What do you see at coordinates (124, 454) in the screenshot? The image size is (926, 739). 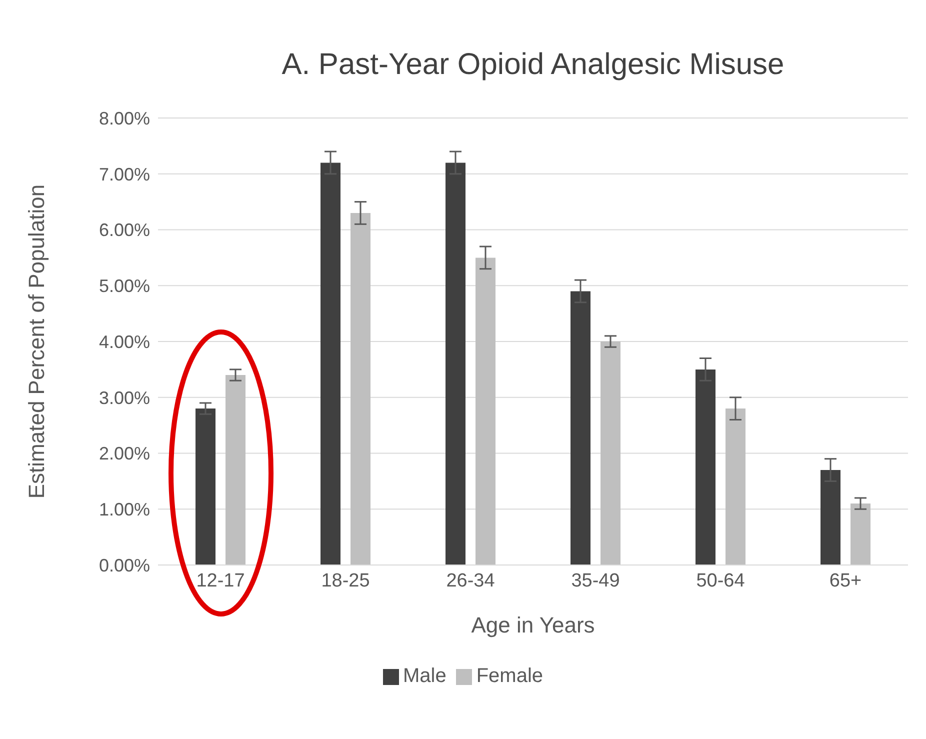 I see `y-tick-label: 2.00%` at bounding box center [124, 454].